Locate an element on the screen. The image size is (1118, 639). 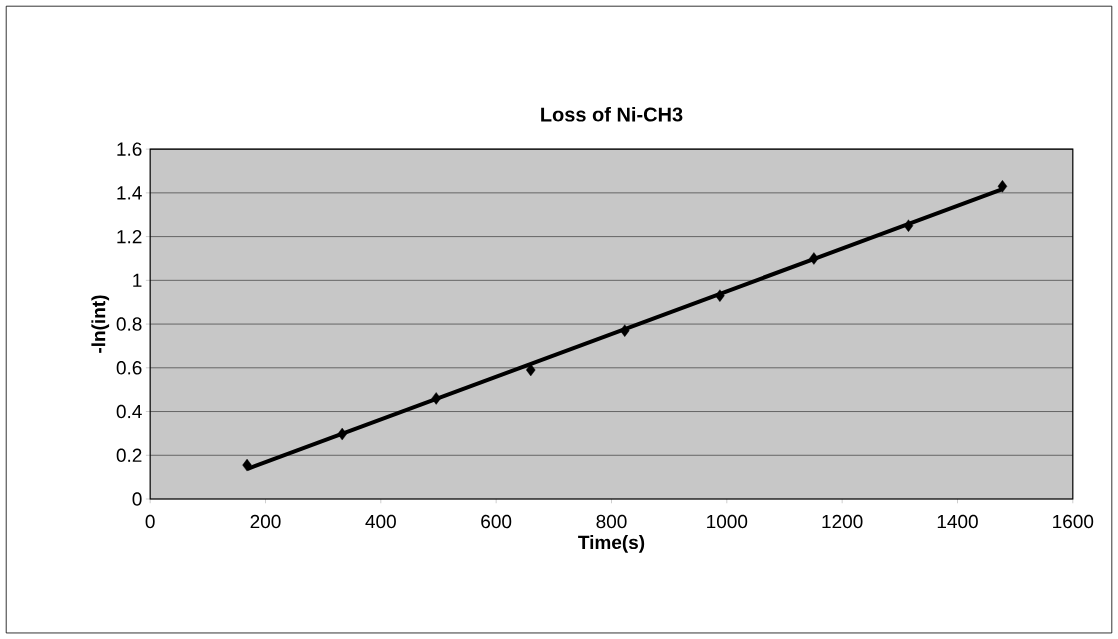
x-tick-label: 1000 is located at coordinates (727, 521).